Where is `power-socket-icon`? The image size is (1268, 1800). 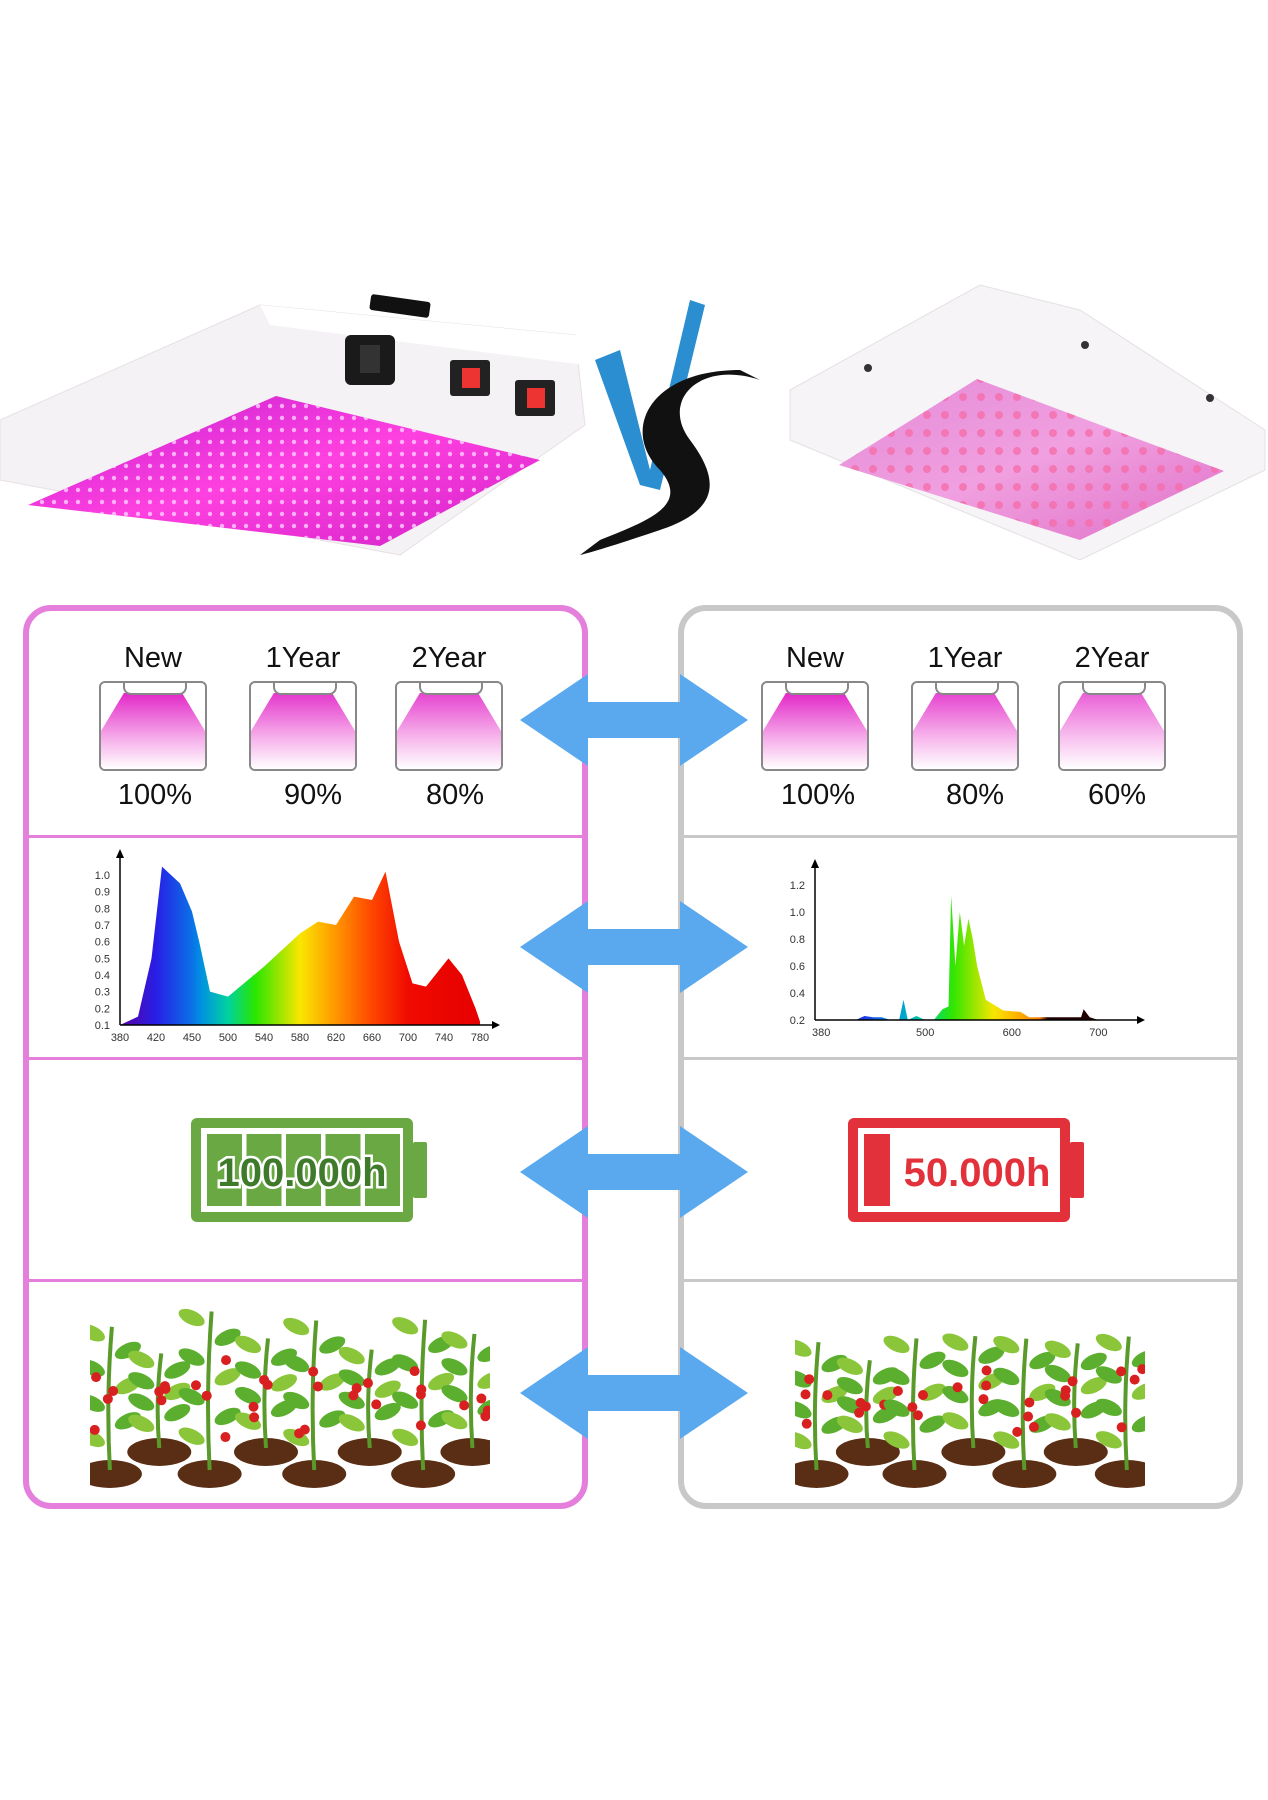
power-socket-icon is located at coordinates (388, 339).